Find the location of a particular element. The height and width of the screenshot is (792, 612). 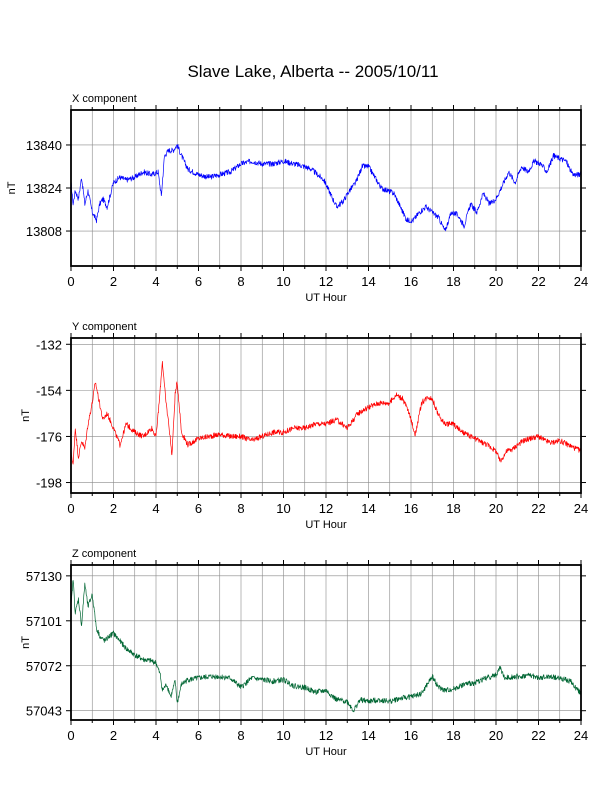

y-tick-label: -132 is located at coordinates (49, 344).